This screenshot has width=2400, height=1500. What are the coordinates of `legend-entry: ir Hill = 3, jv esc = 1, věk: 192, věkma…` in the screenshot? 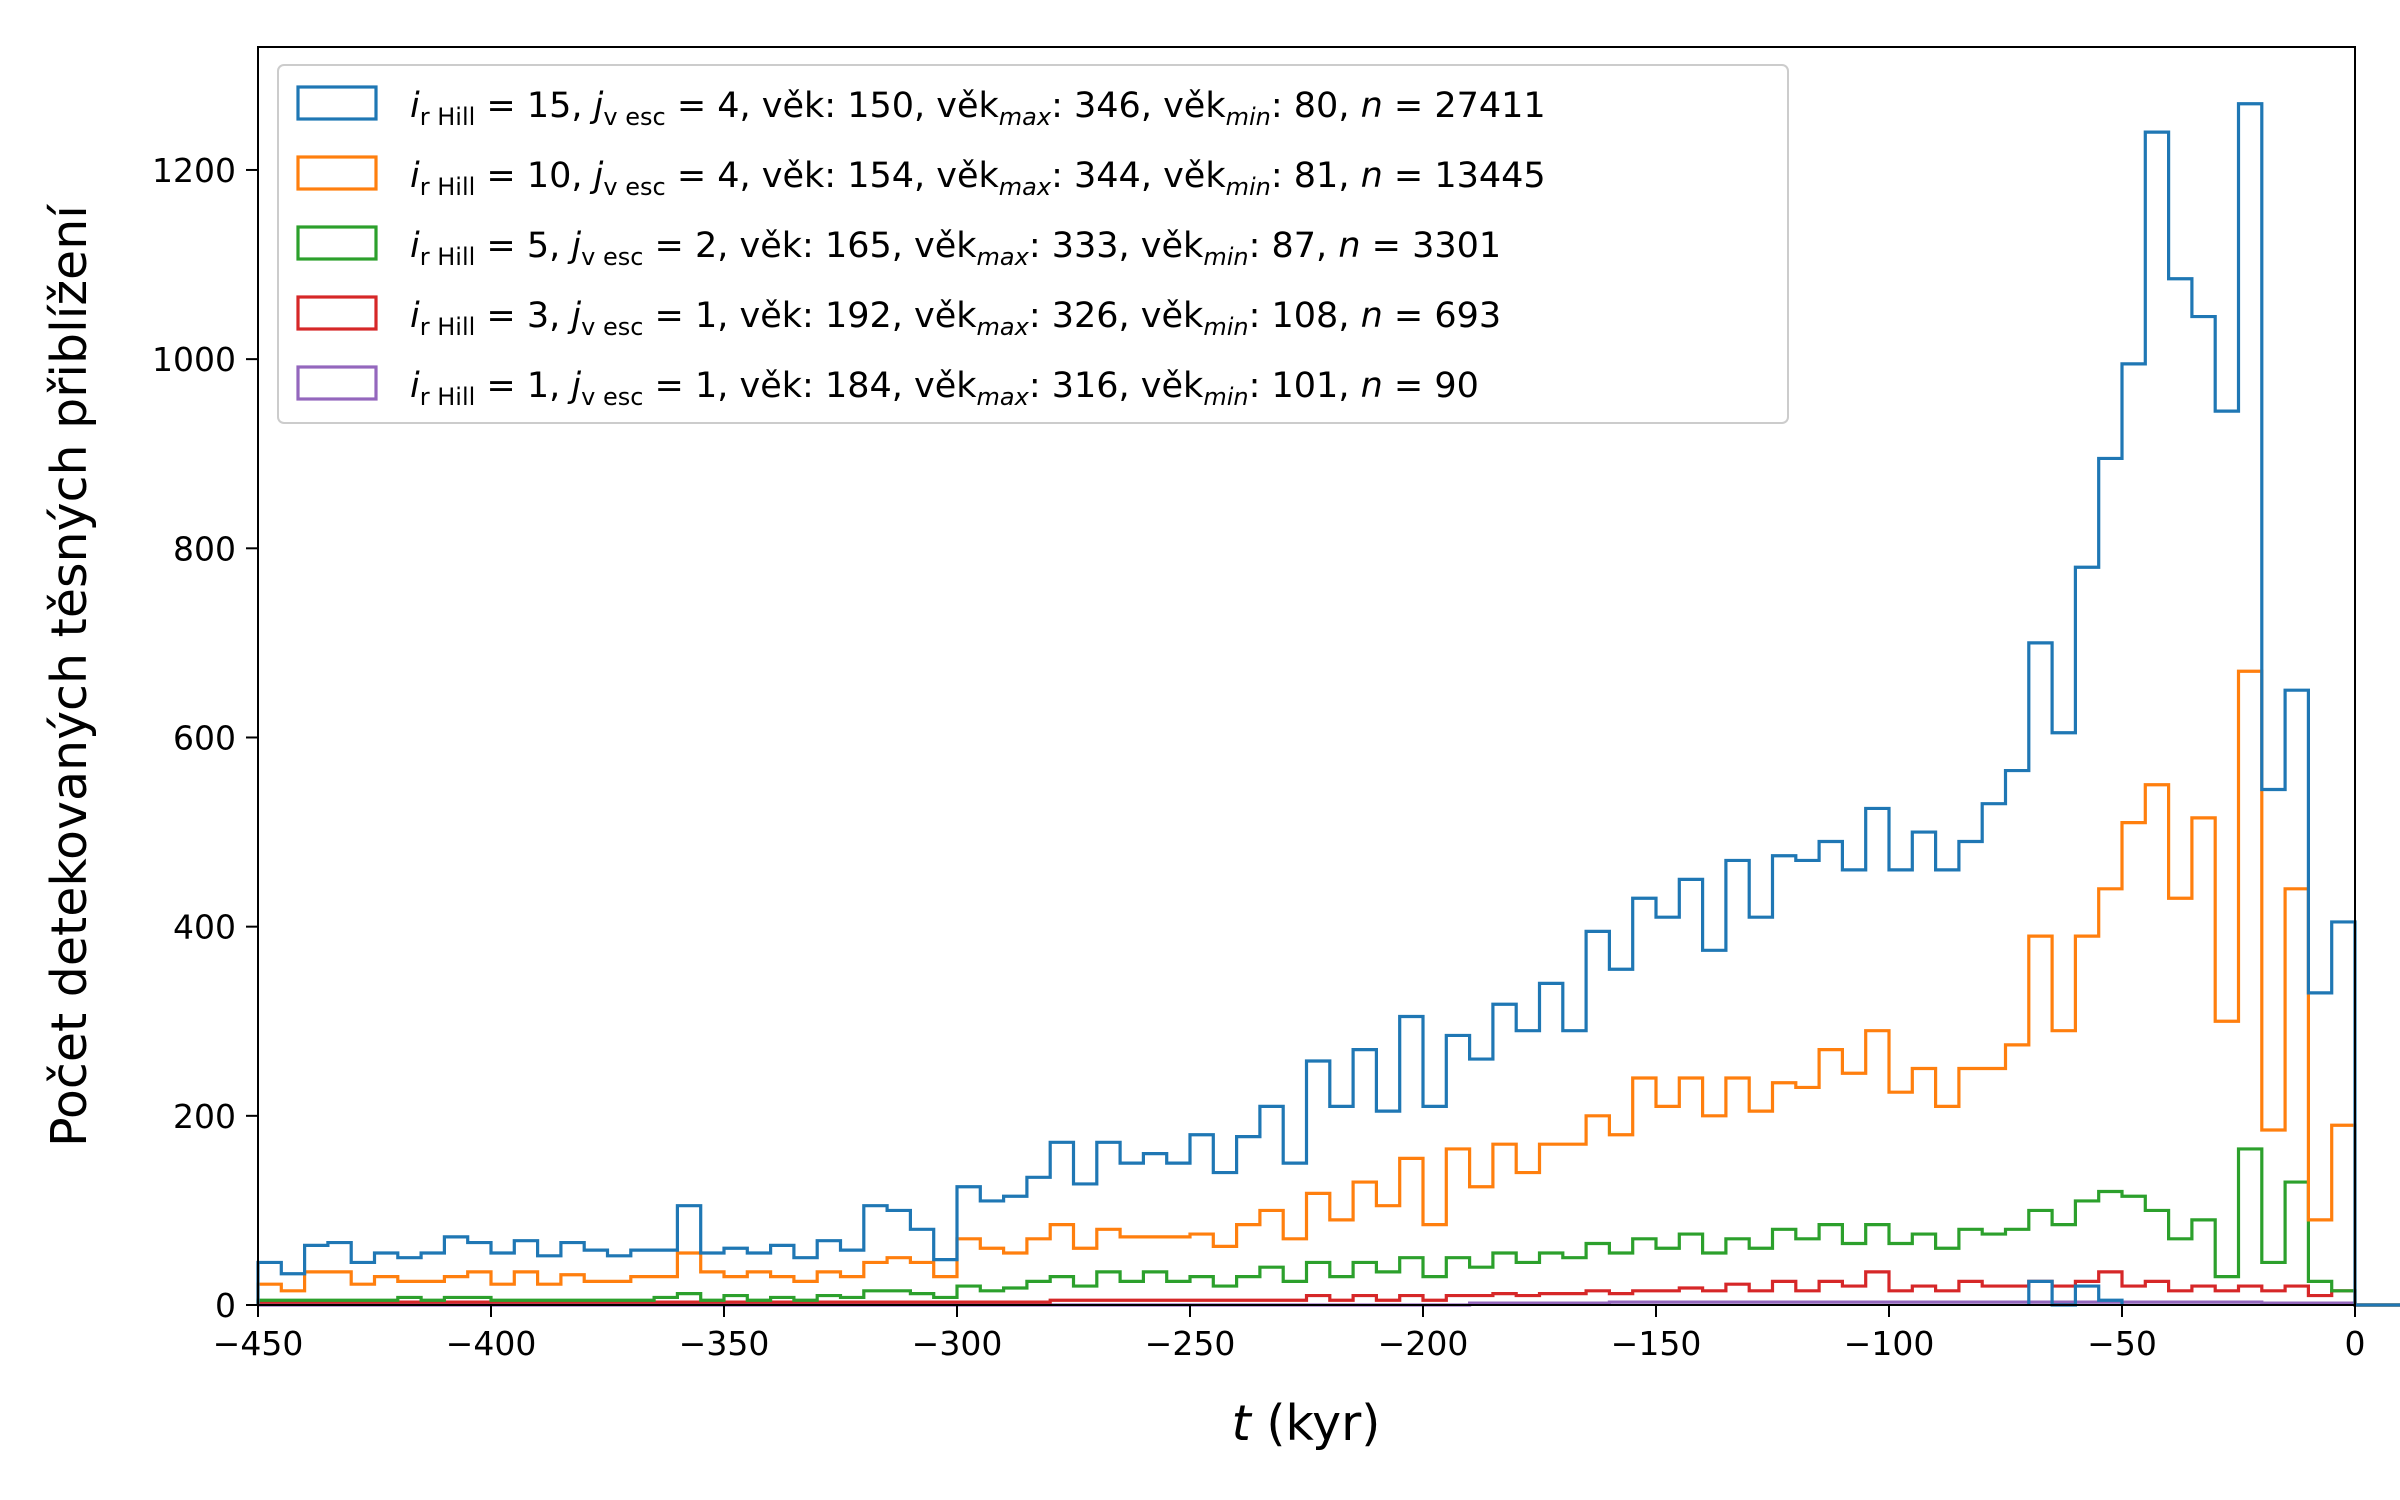 It's located at (955, 318).